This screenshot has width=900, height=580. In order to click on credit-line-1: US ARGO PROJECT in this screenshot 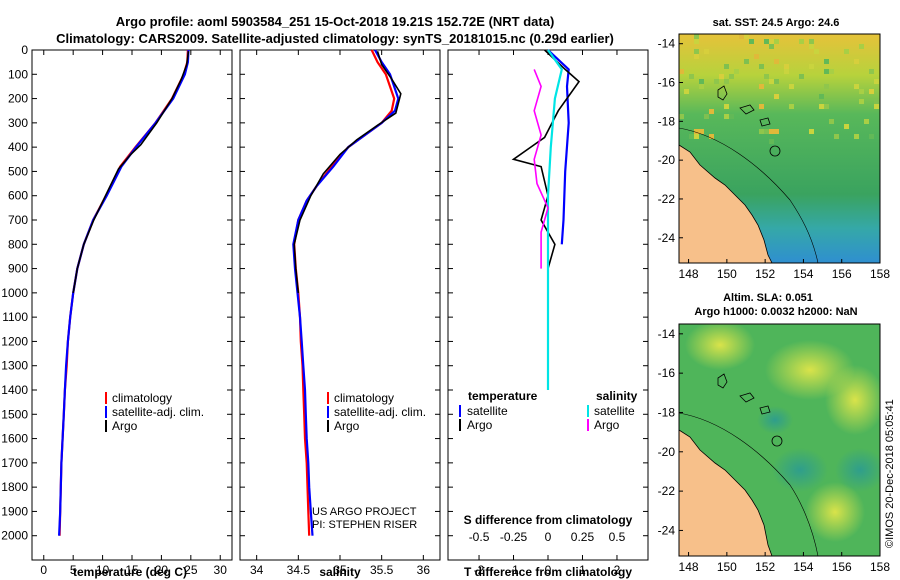, I will do `click(364, 512)`.